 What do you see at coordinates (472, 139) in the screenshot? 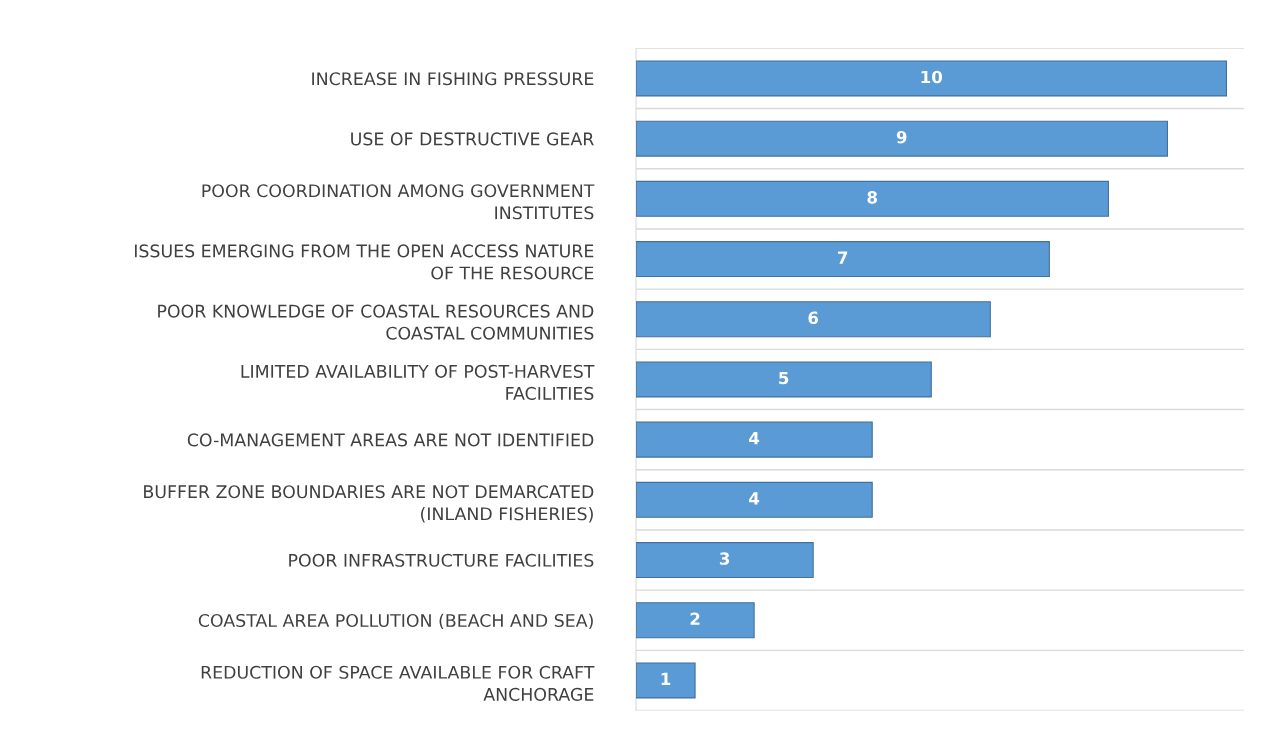
I see `y-tick-label: USE OF DESTRUCTIVE GEAR` at bounding box center [472, 139].